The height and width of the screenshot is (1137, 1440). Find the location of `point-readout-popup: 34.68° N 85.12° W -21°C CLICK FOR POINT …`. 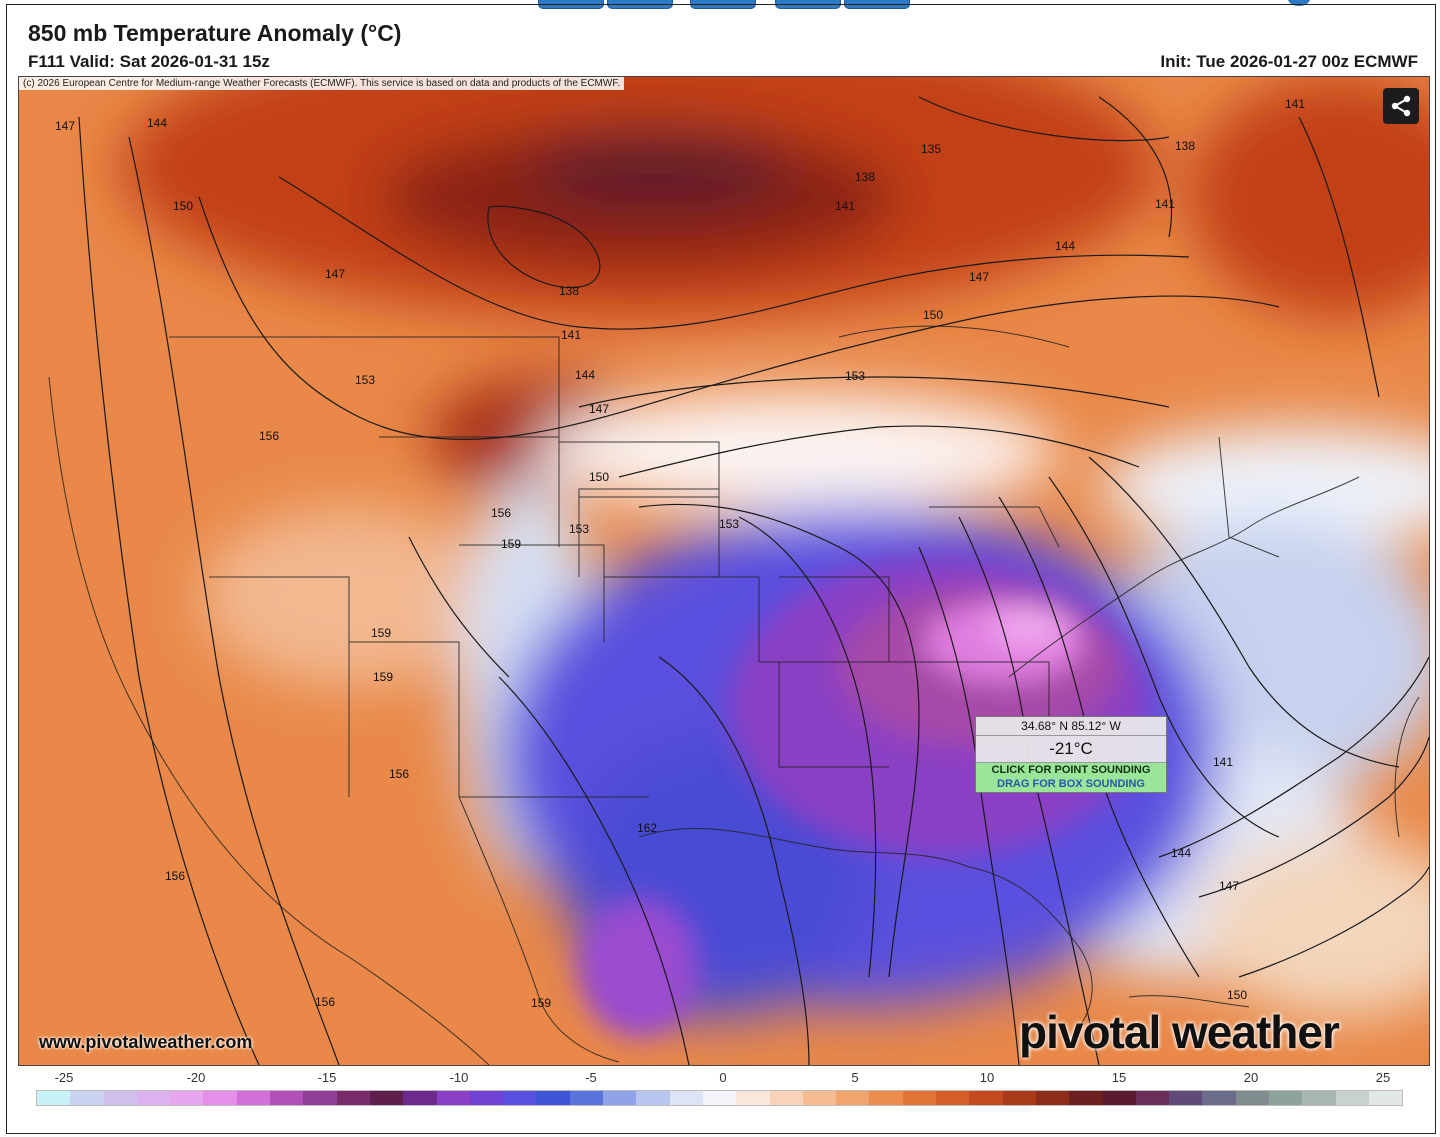

point-readout-popup: 34.68° N 85.12° W -21°C CLICK FOR POINT … is located at coordinates (1071, 754).